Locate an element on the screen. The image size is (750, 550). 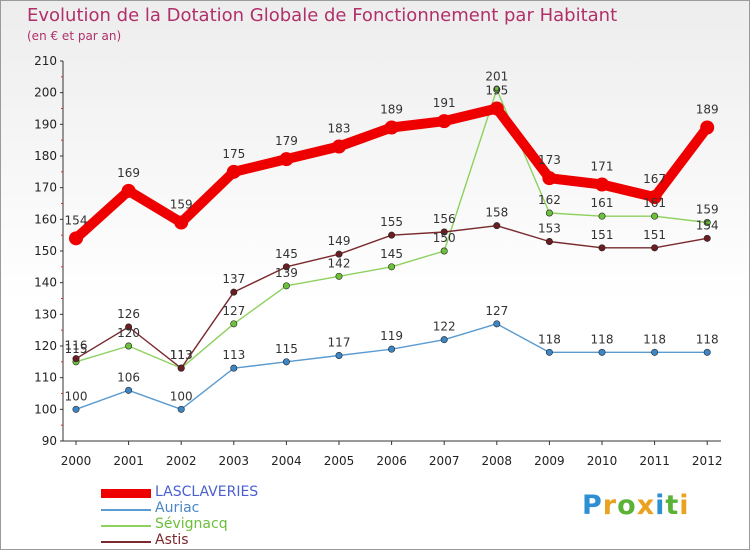
logo-letter: P is located at coordinates (592, 505).